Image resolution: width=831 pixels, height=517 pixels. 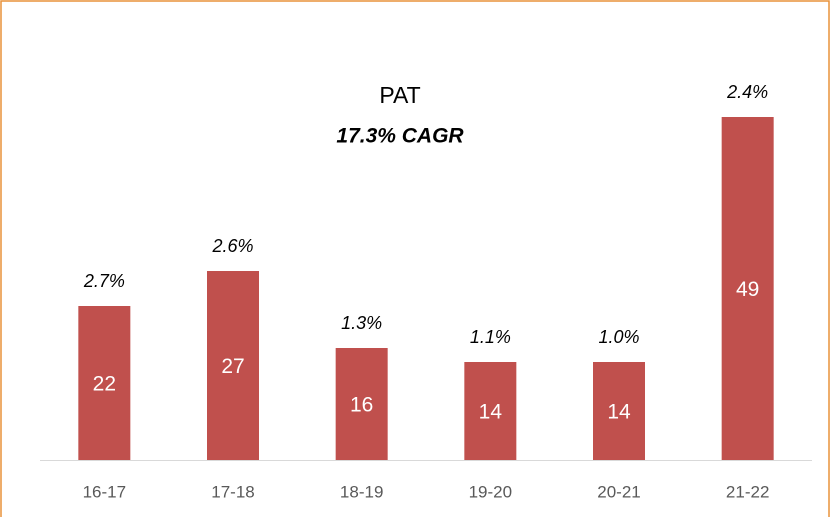 I want to click on data-label: 16, so click(x=361, y=405).